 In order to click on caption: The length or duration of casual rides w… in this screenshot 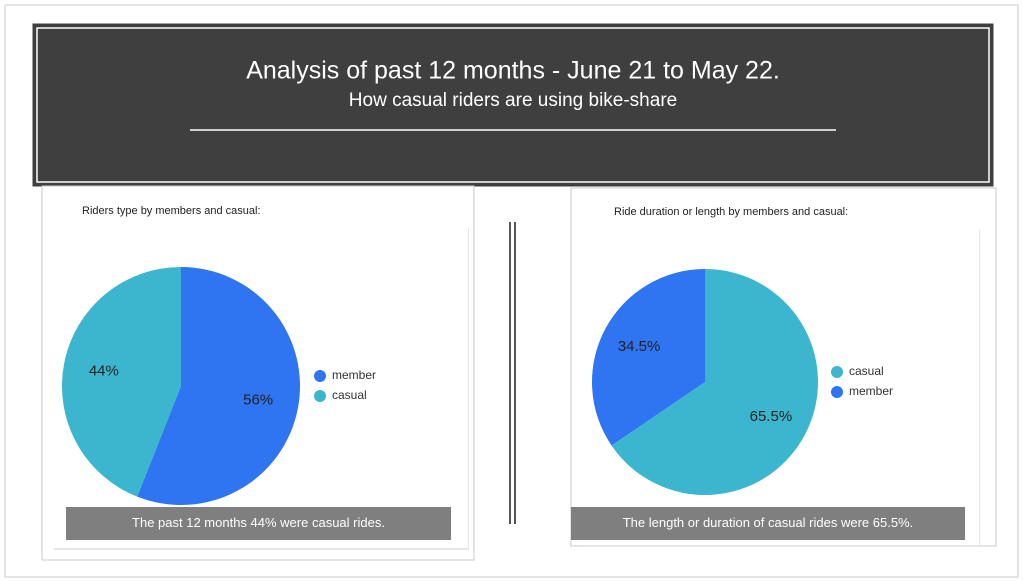, I will do `click(768, 522)`.